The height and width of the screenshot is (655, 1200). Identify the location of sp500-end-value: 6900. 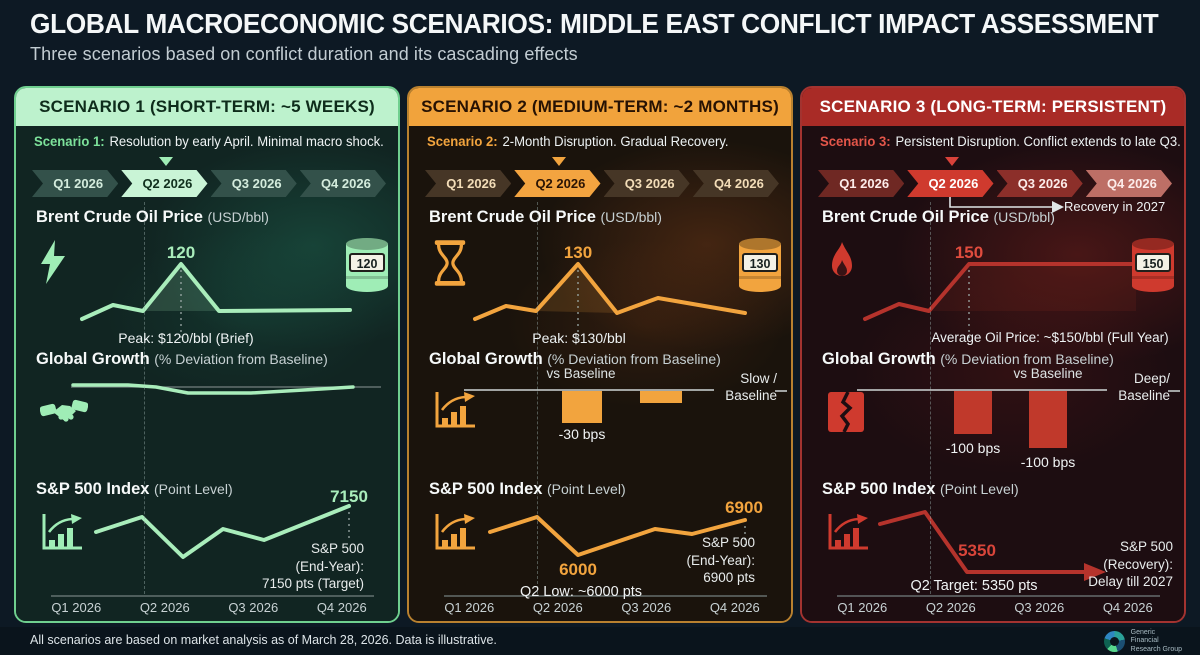
(744, 507).